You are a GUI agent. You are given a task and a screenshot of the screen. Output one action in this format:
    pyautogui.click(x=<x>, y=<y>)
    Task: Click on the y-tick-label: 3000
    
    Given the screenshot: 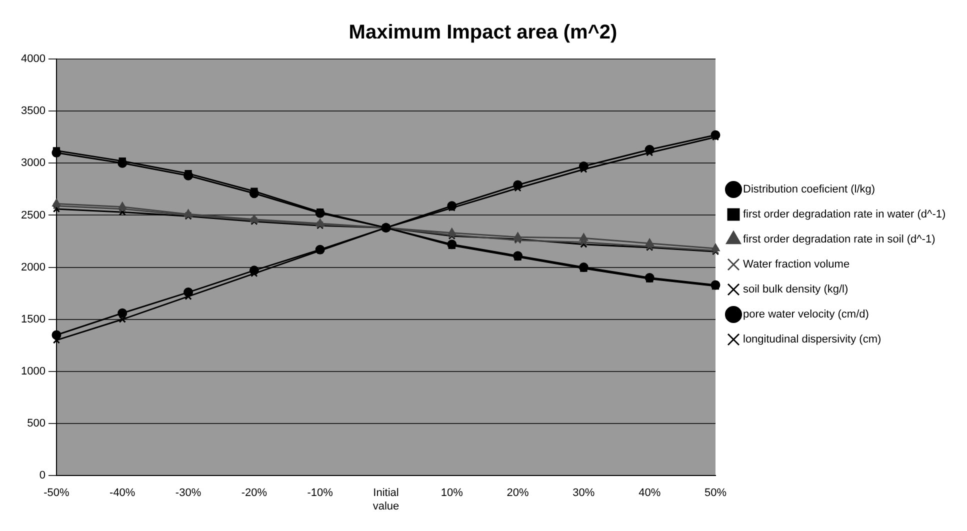 What is the action you would take?
    pyautogui.click(x=33, y=163)
    